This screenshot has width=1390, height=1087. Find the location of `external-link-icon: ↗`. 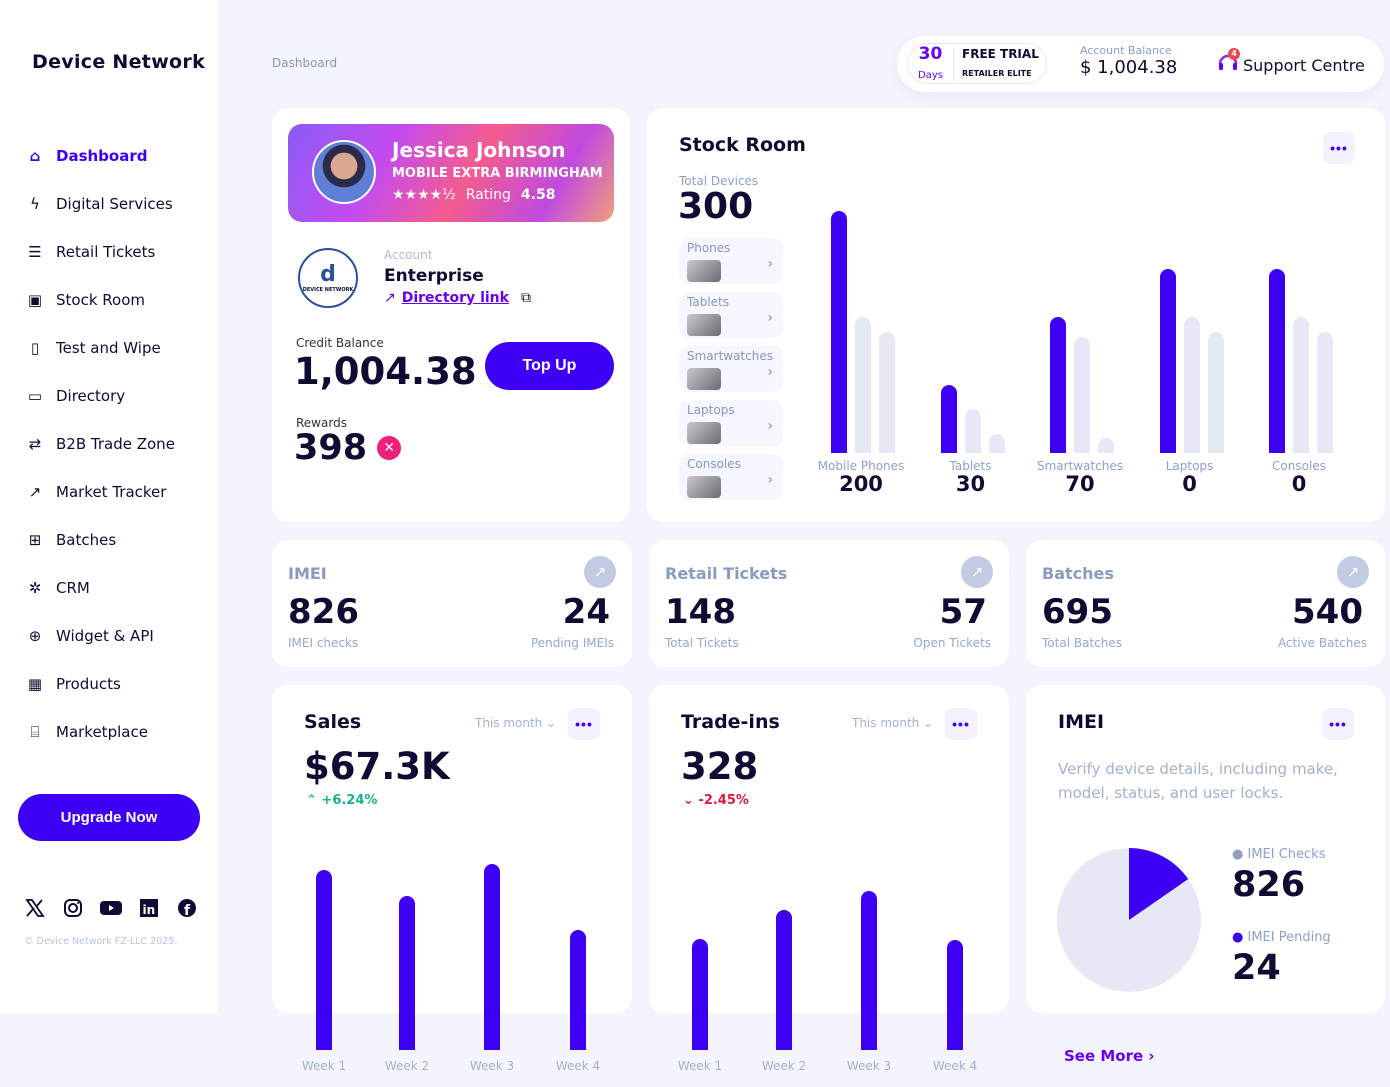

external-link-icon: ↗ is located at coordinates (390, 298).